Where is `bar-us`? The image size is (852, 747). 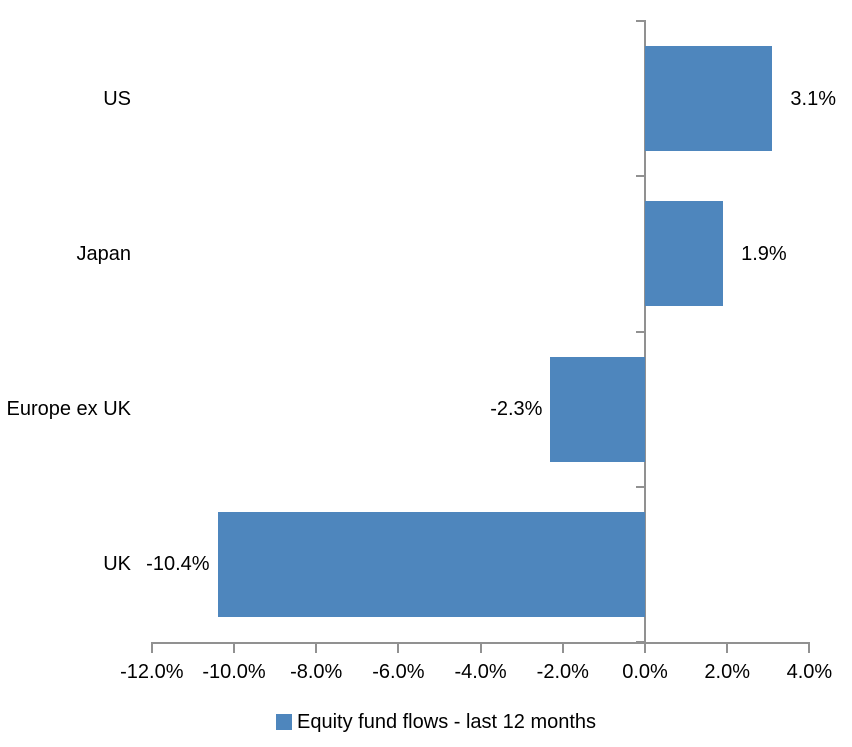 bar-us is located at coordinates (709, 99).